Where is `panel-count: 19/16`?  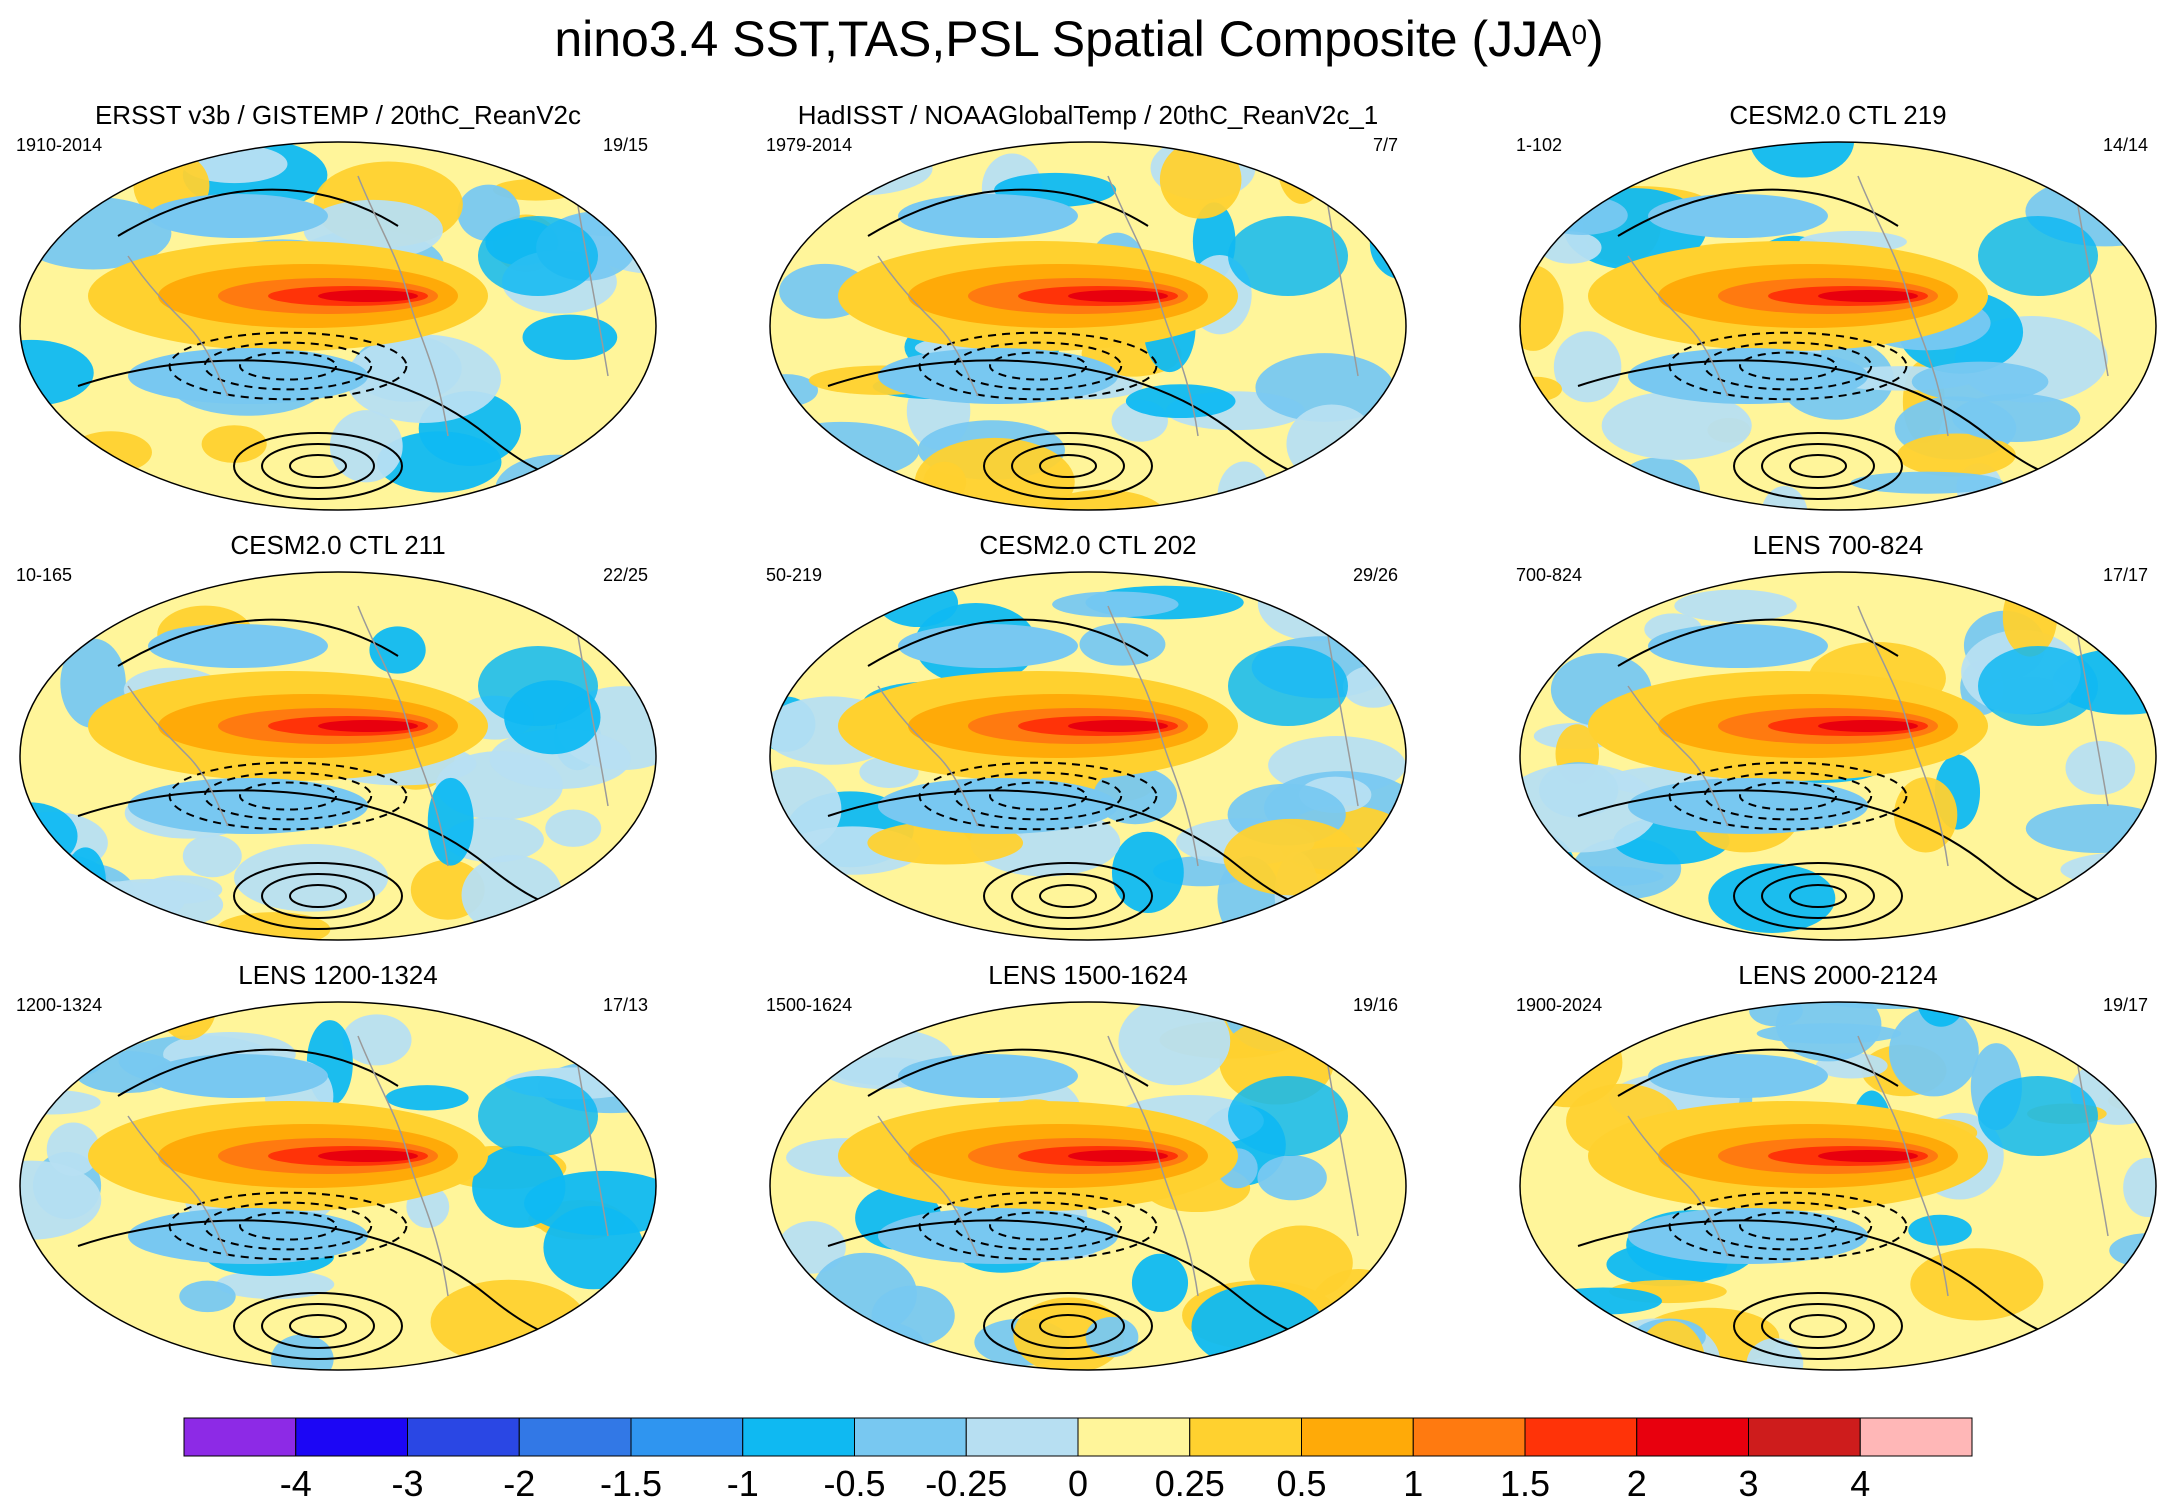 panel-count: 19/16 is located at coordinates (1375, 1005).